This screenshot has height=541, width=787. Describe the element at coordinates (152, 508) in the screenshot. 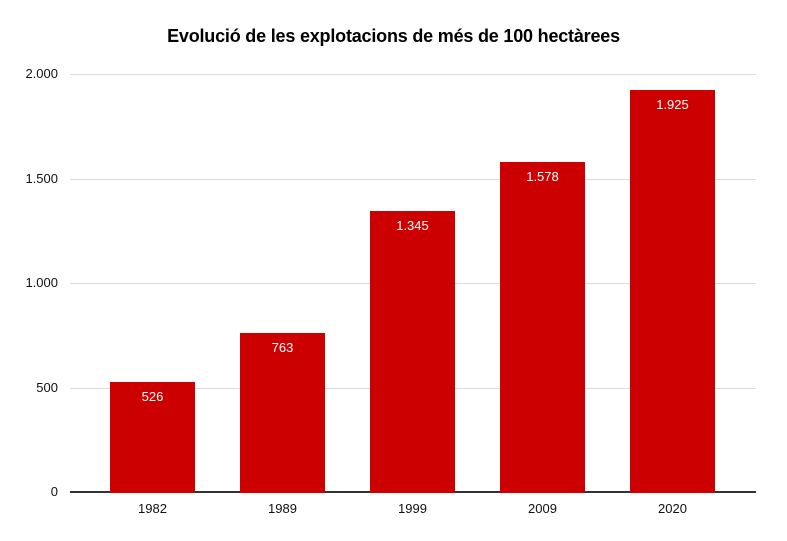

I see `x-tick-label: 1982` at that location.